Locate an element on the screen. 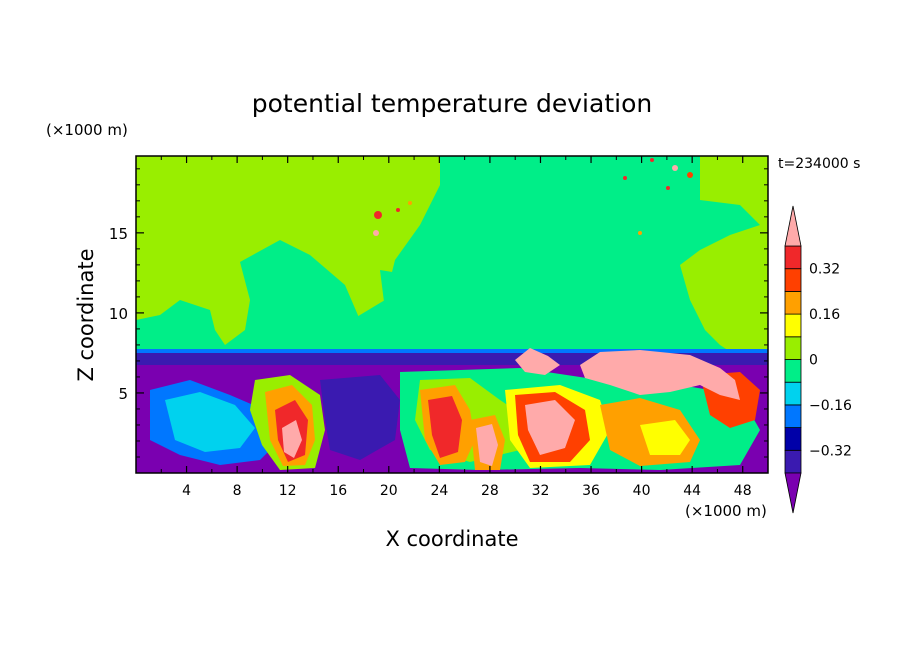 The width and height of the screenshot is (904, 654). field-warm-plume-2b is located at coordinates (445, 427).